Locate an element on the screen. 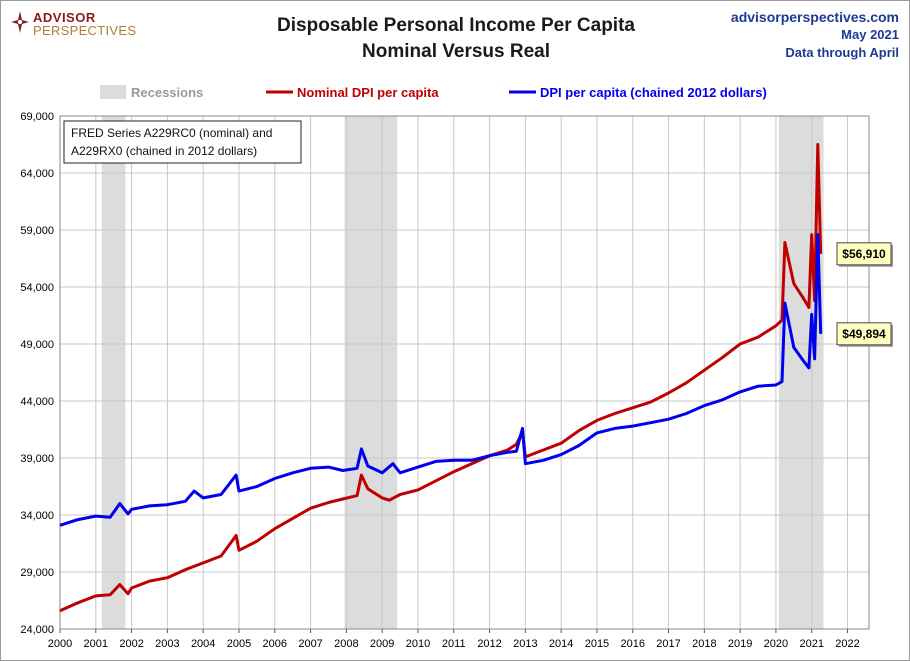 The width and height of the screenshot is (910, 661). compass-logo-icon is located at coordinates (20, 22).